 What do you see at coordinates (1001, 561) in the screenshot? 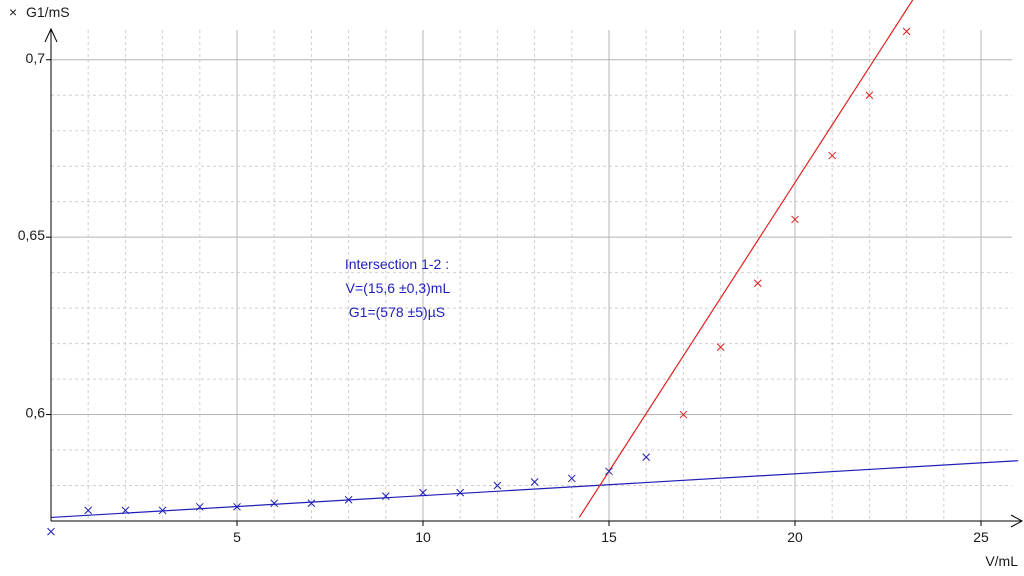
I see `x-axis-label: V/mL` at bounding box center [1001, 561].